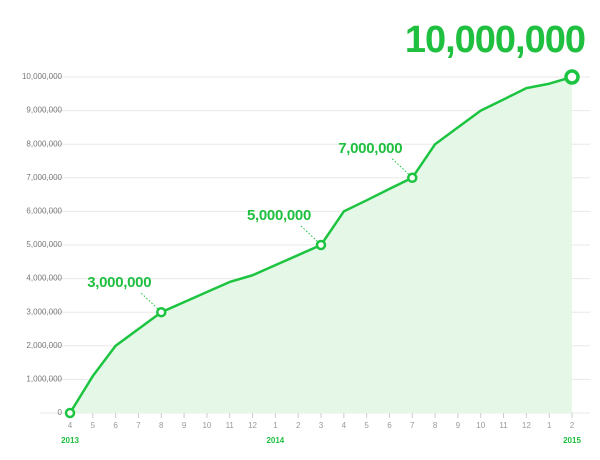 The width and height of the screenshot is (600, 460). Describe the element at coordinates (44, 311) in the screenshot. I see `y-tick-label: 3,000,000` at that location.